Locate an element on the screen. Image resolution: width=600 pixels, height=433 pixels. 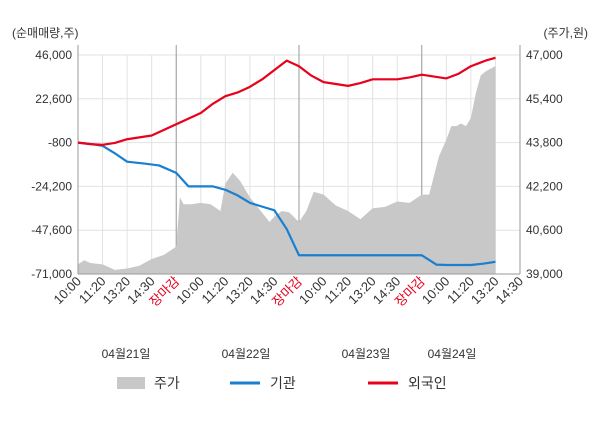
date-label: 04월24일 is located at coordinates (452, 354).